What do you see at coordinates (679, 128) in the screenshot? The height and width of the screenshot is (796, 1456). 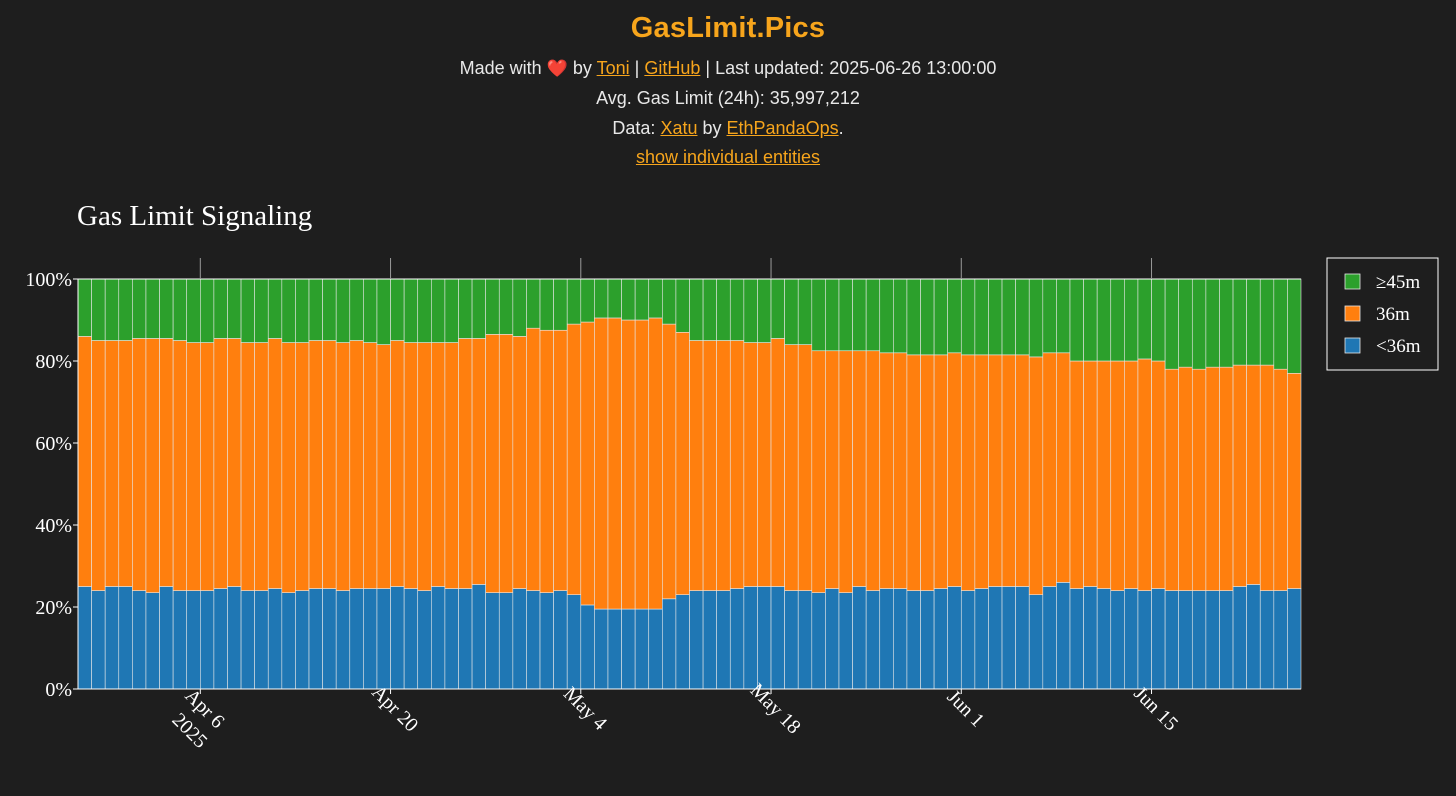 I see `xatu-link: Xatu` at bounding box center [679, 128].